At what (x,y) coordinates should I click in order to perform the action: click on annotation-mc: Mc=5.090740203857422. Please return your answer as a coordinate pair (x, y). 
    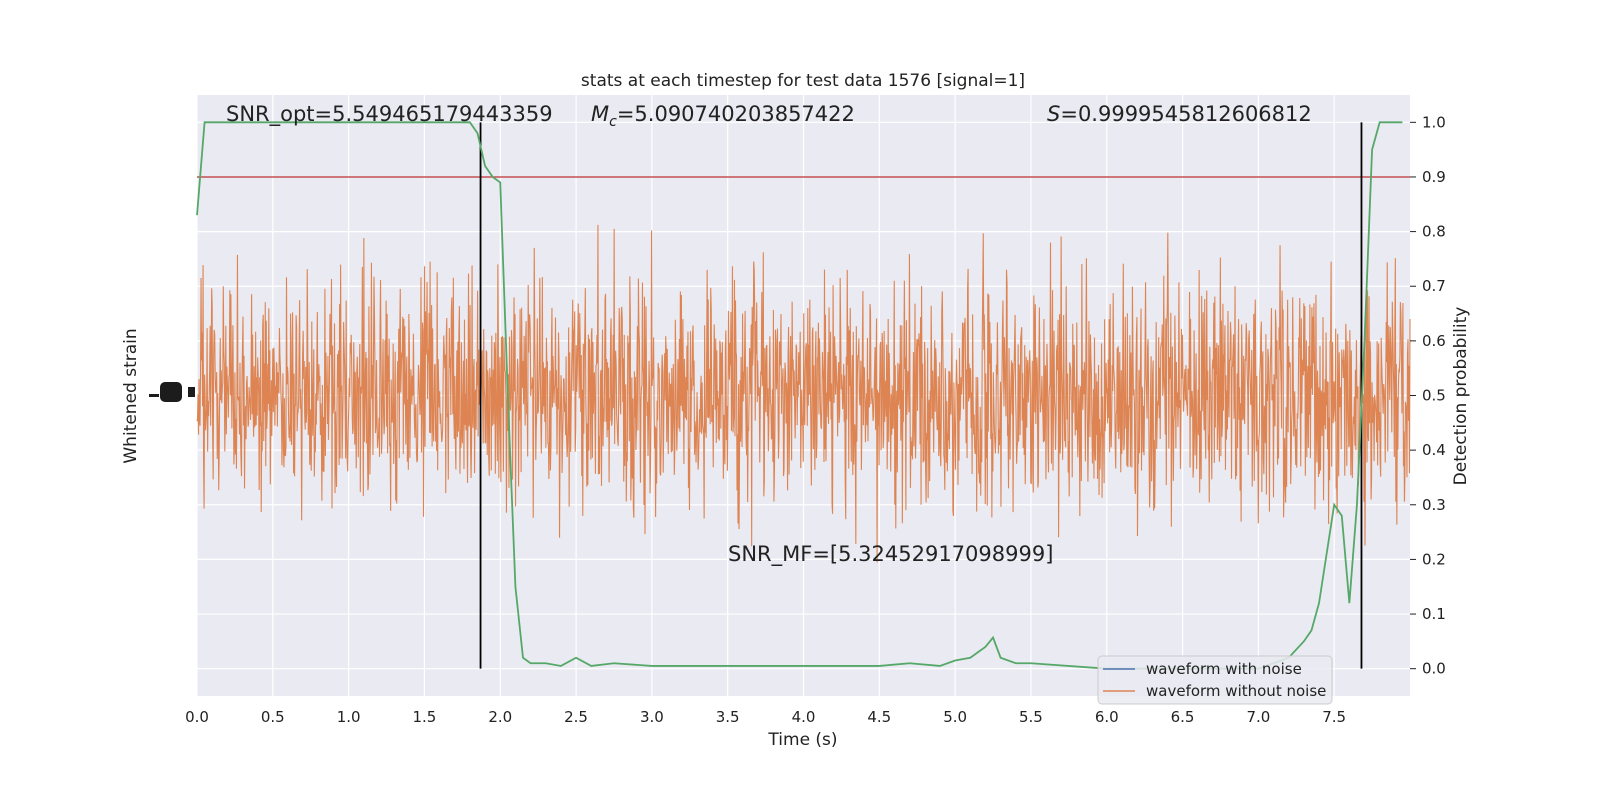
    Looking at the image, I should click on (723, 116).